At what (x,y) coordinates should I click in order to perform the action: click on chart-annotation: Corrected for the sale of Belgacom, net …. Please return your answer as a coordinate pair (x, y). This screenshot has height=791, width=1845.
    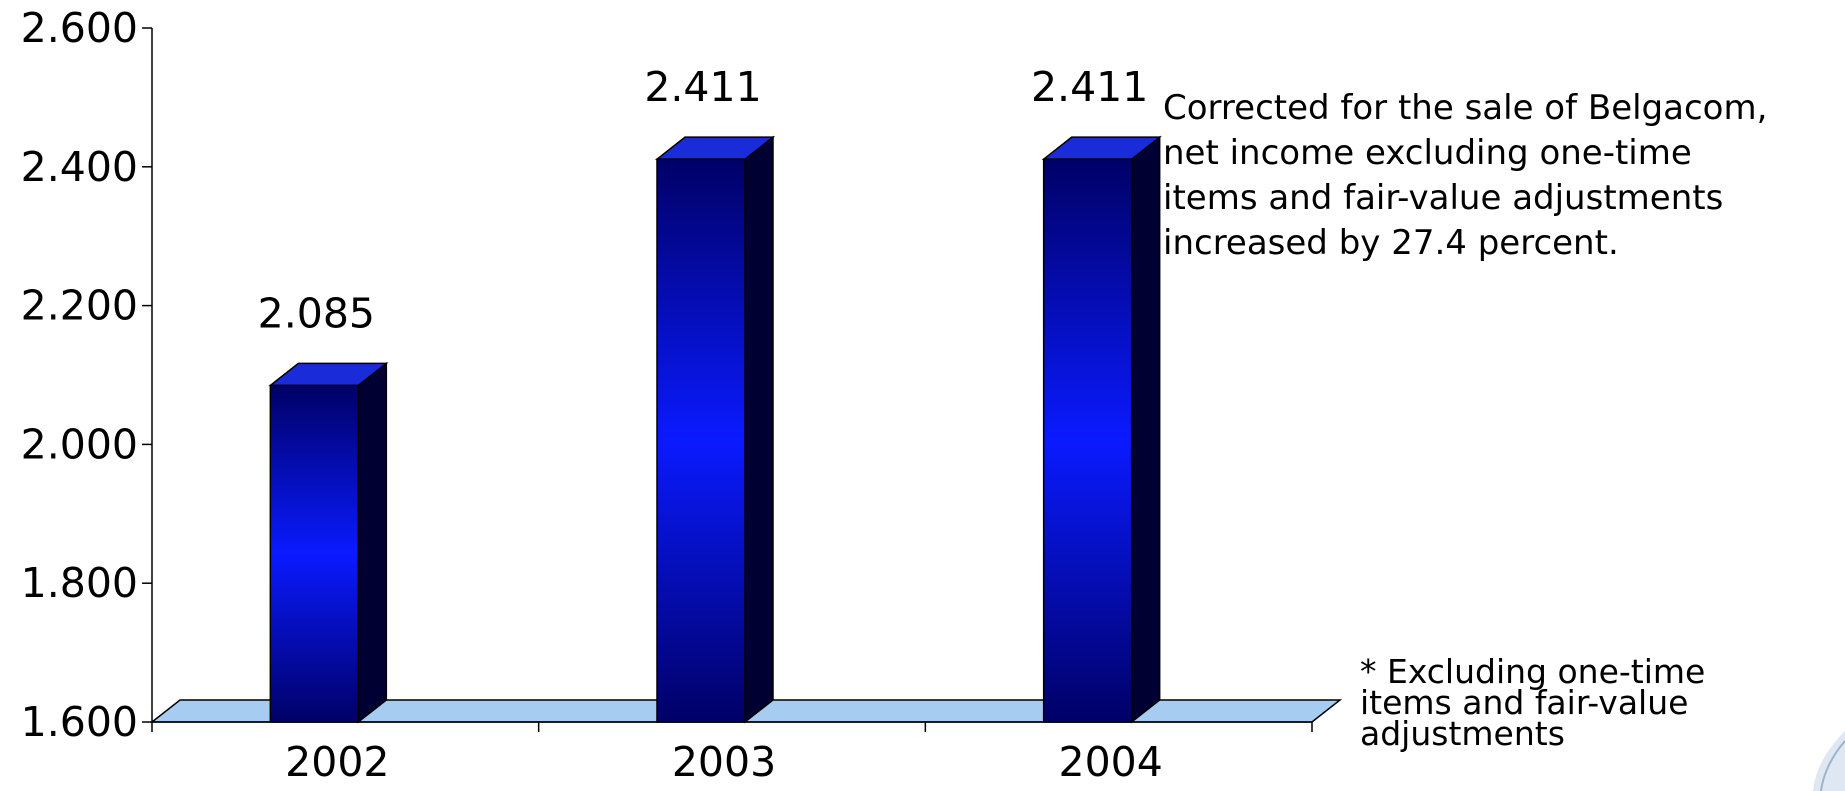
    Looking at the image, I should click on (1465, 175).